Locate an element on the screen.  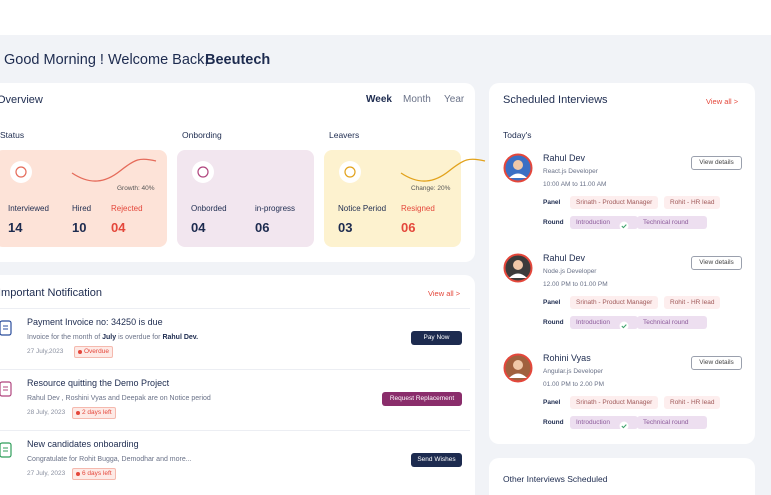
stat-value: 10 is located at coordinates (79, 227).